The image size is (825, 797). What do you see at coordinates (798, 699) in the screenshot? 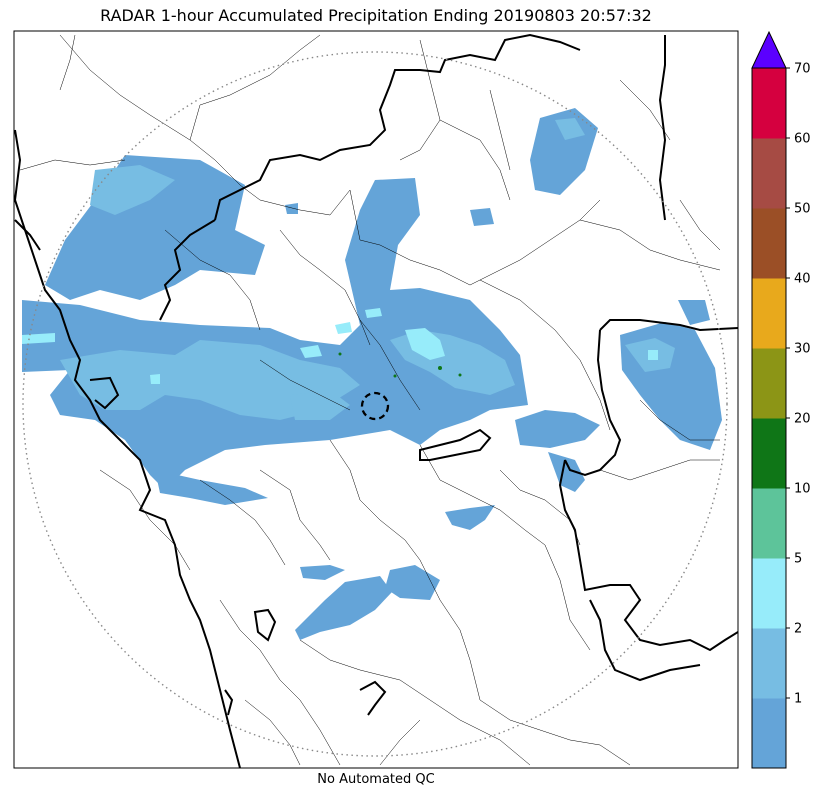
I see `colorbar-tick-label: 1` at bounding box center [798, 699].